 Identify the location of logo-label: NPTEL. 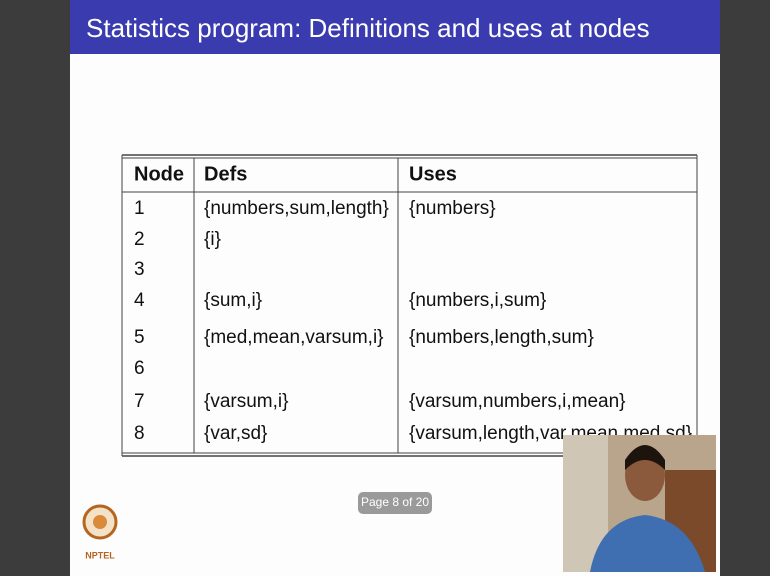
(100, 555).